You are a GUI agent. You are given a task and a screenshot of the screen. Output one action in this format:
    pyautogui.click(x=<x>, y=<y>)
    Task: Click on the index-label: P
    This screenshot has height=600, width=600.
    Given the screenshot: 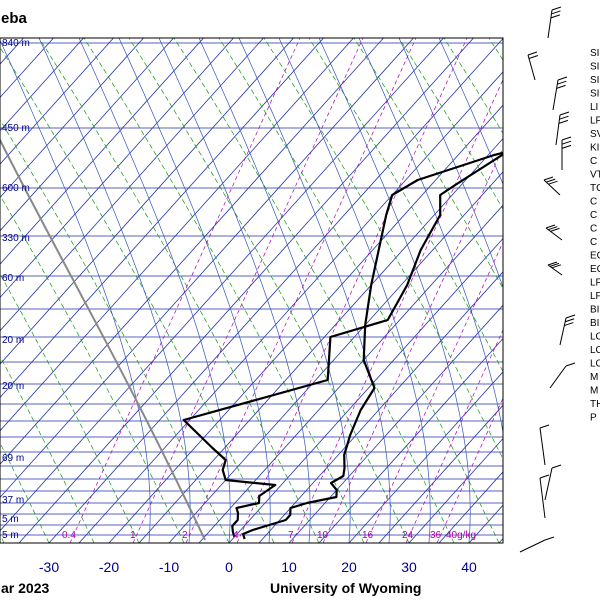 What is the action you would take?
    pyautogui.click(x=593, y=418)
    